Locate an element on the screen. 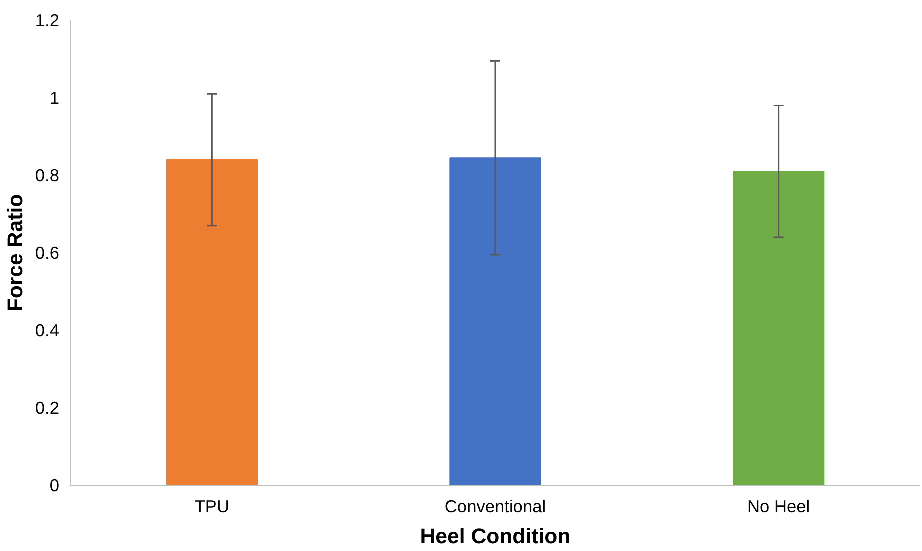  x-tick-label: No Heel is located at coordinates (779, 506).